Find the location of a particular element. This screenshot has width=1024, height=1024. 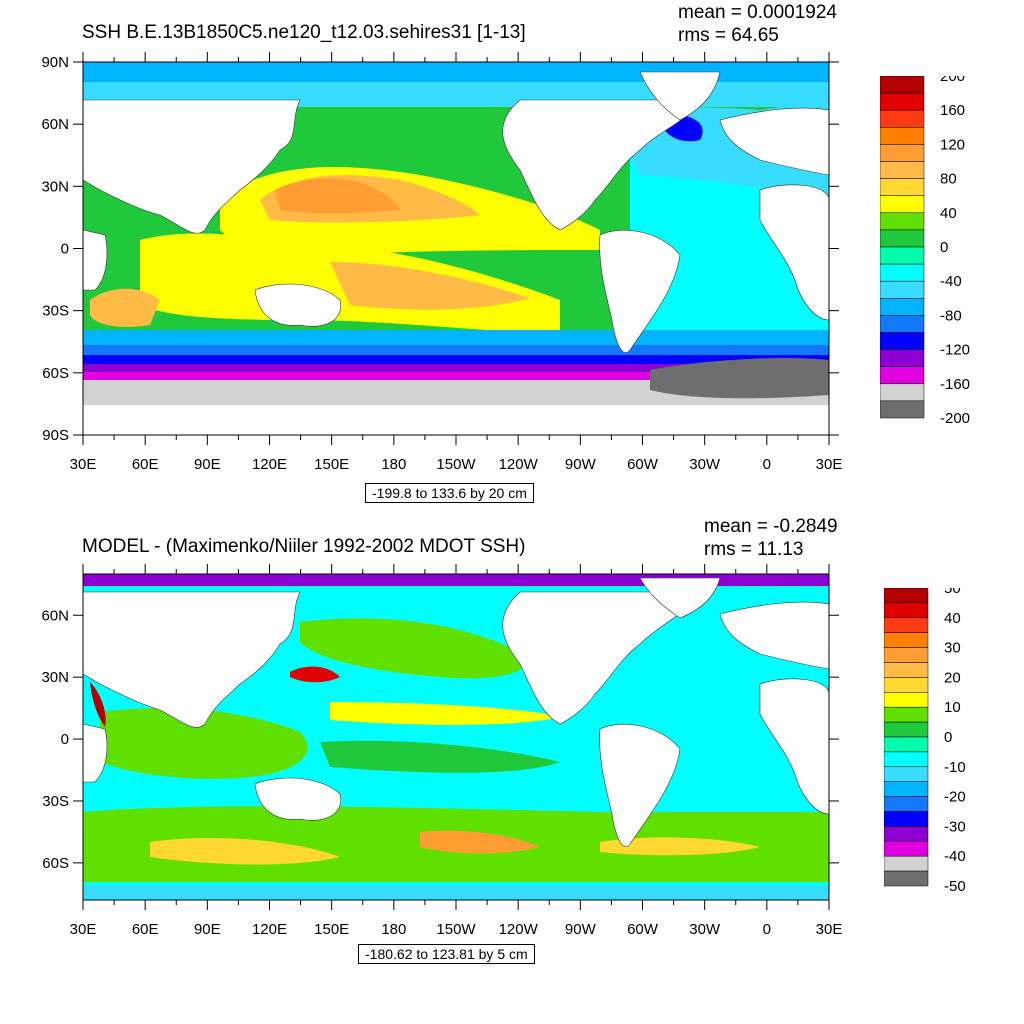

lat-label: 60N is located at coordinates (55, 615).